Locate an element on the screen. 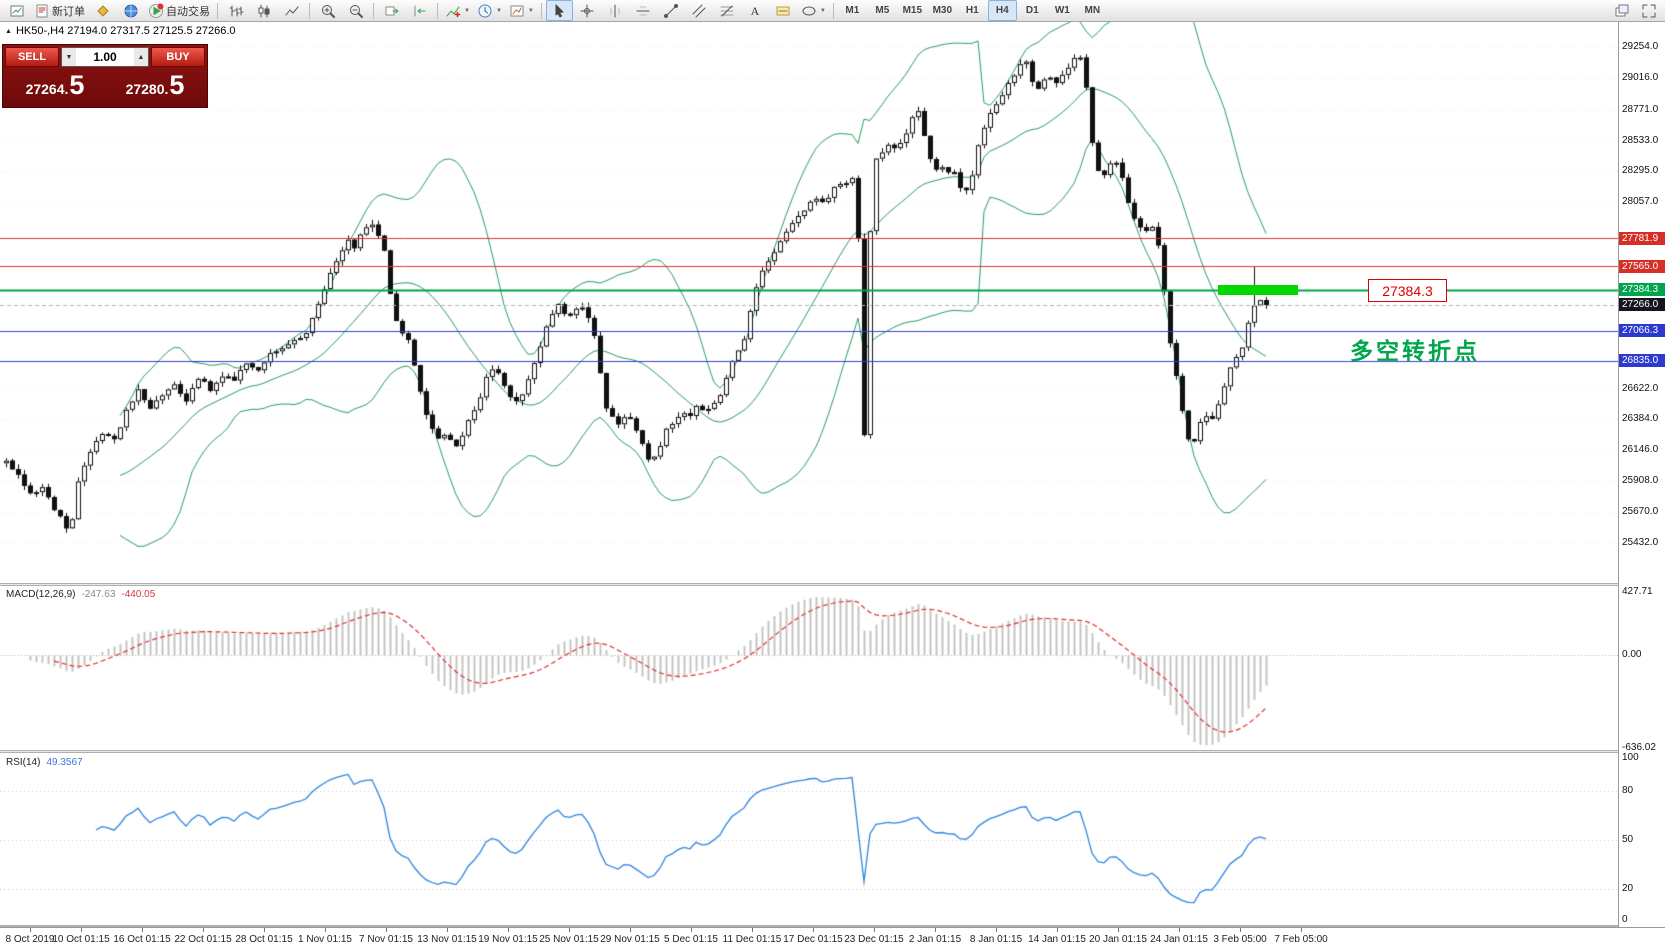  vertical-line-button is located at coordinates (615, 10).